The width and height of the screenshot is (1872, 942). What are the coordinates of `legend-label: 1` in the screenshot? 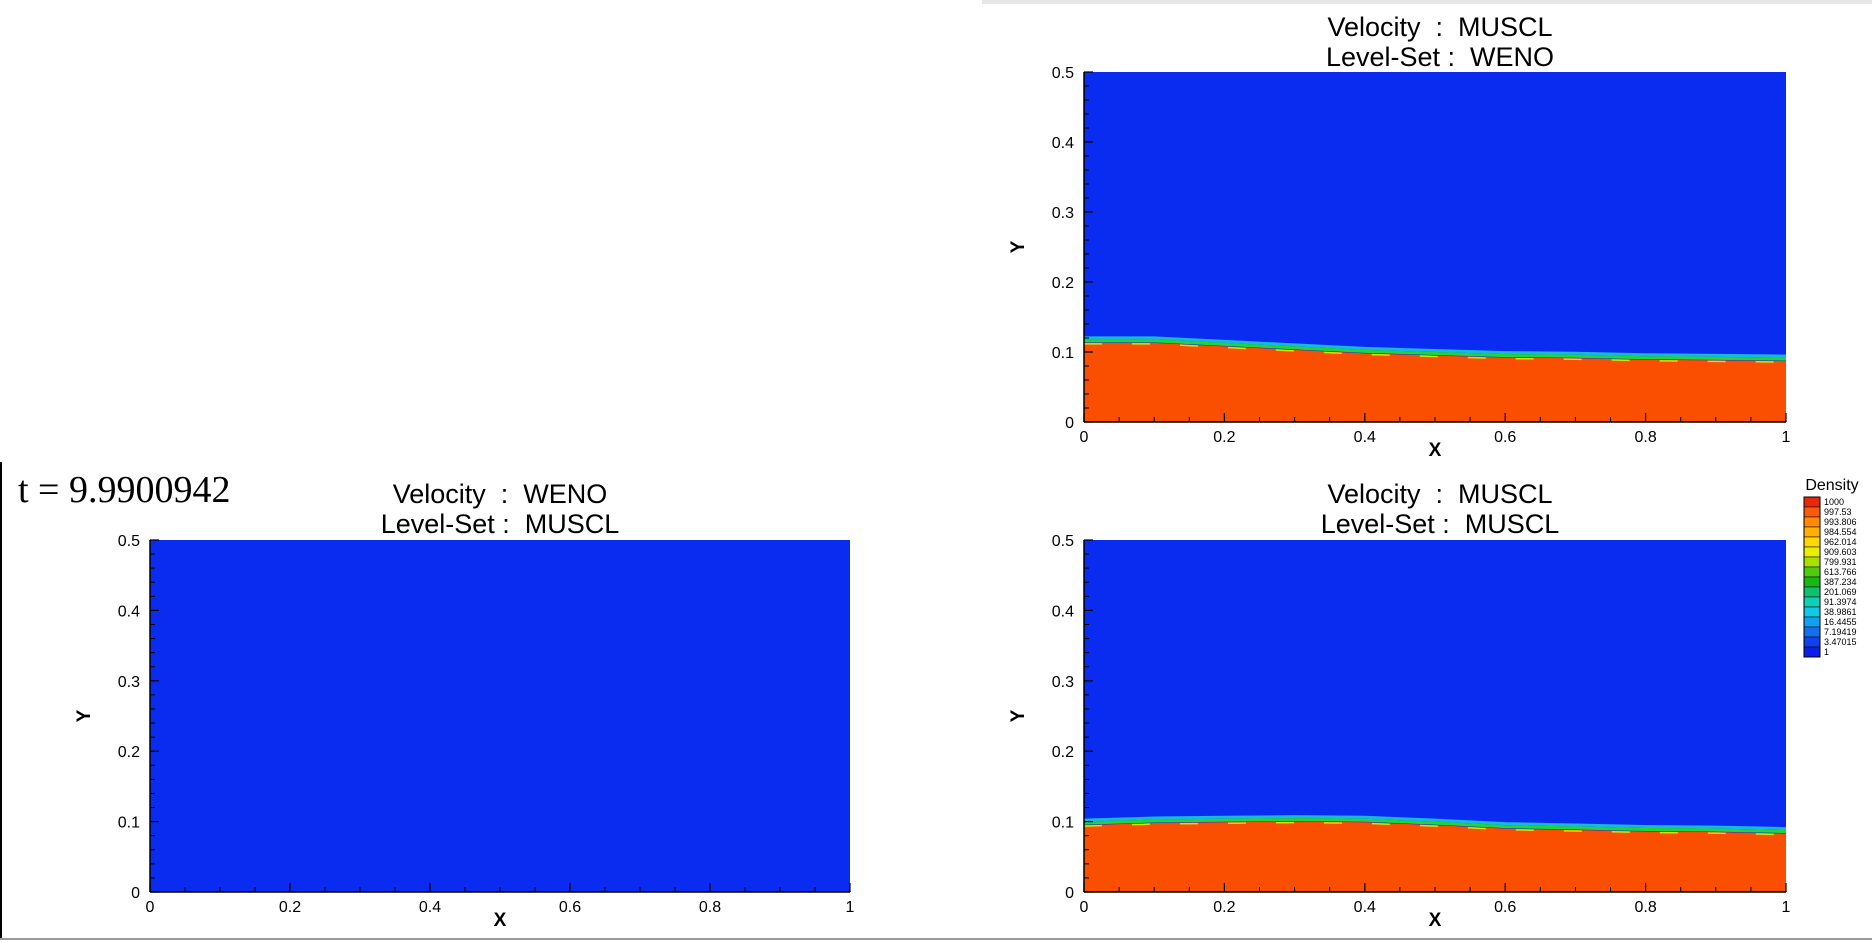 It's located at (1826, 652).